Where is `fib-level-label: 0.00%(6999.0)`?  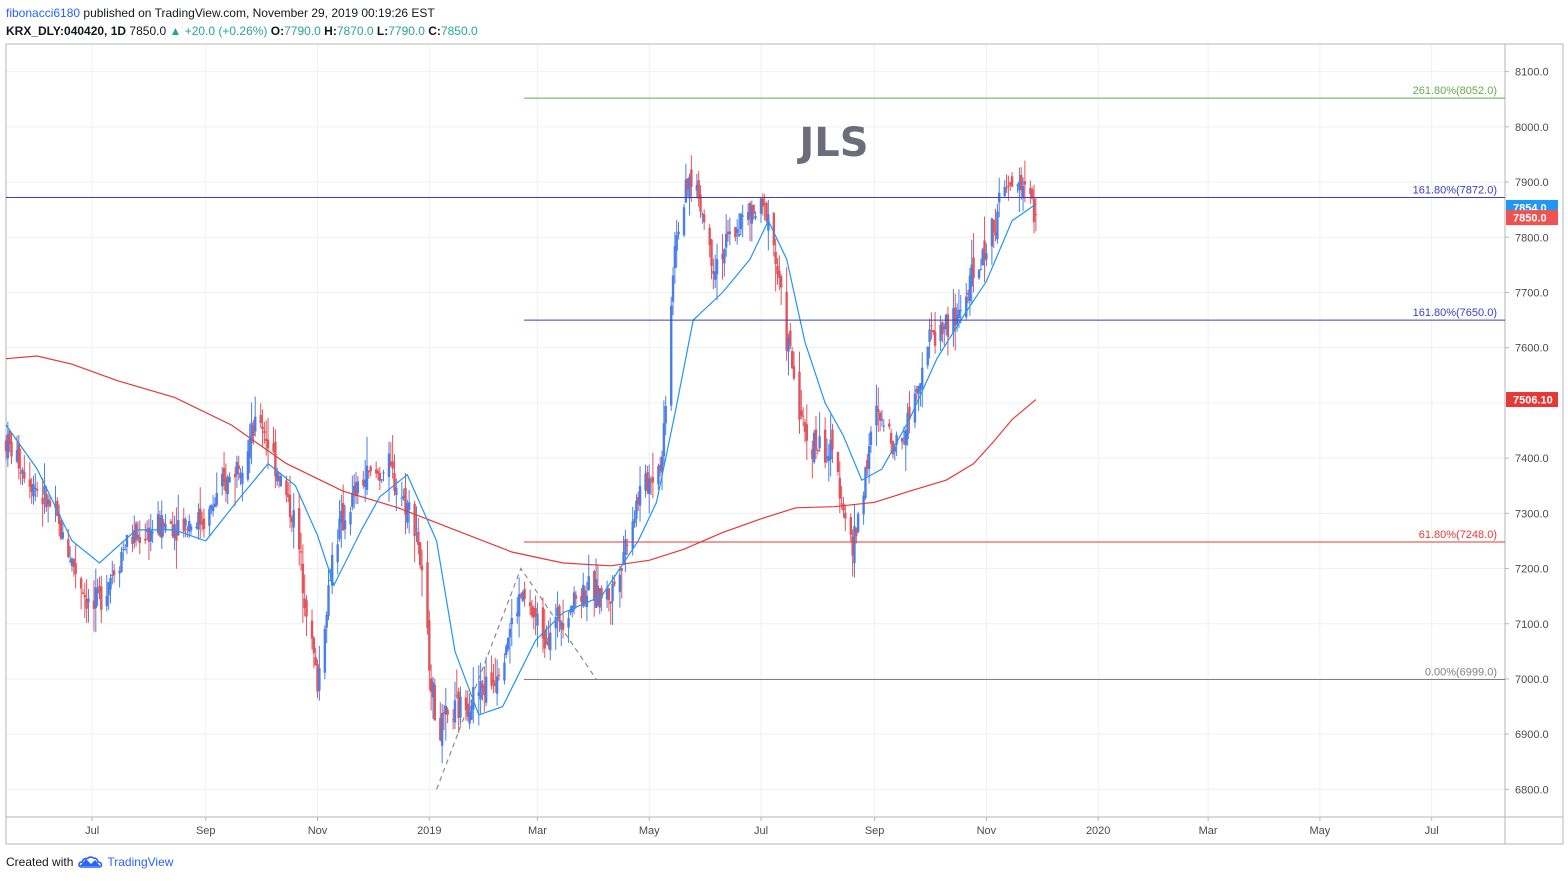 fib-level-label: 0.00%(6999.0) is located at coordinates (1461, 673).